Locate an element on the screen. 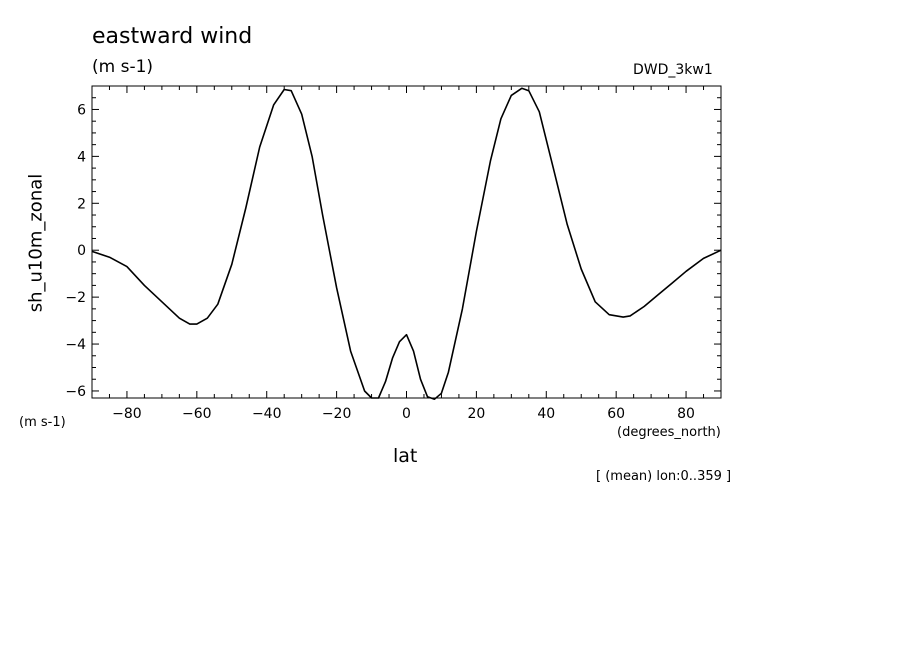 The height and width of the screenshot is (654, 904). x-tick-label: 80 is located at coordinates (686, 414).